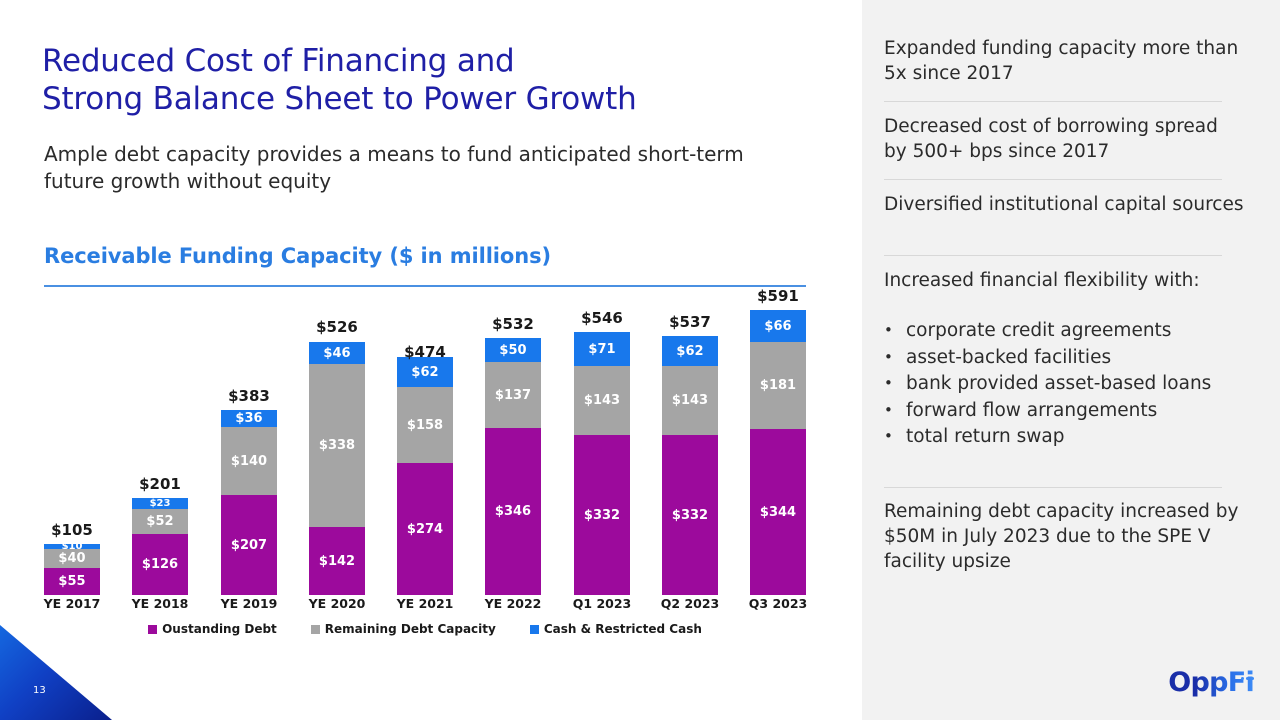  Describe the element at coordinates (249, 418) in the screenshot. I see `bar-segment-label: $36` at that location.